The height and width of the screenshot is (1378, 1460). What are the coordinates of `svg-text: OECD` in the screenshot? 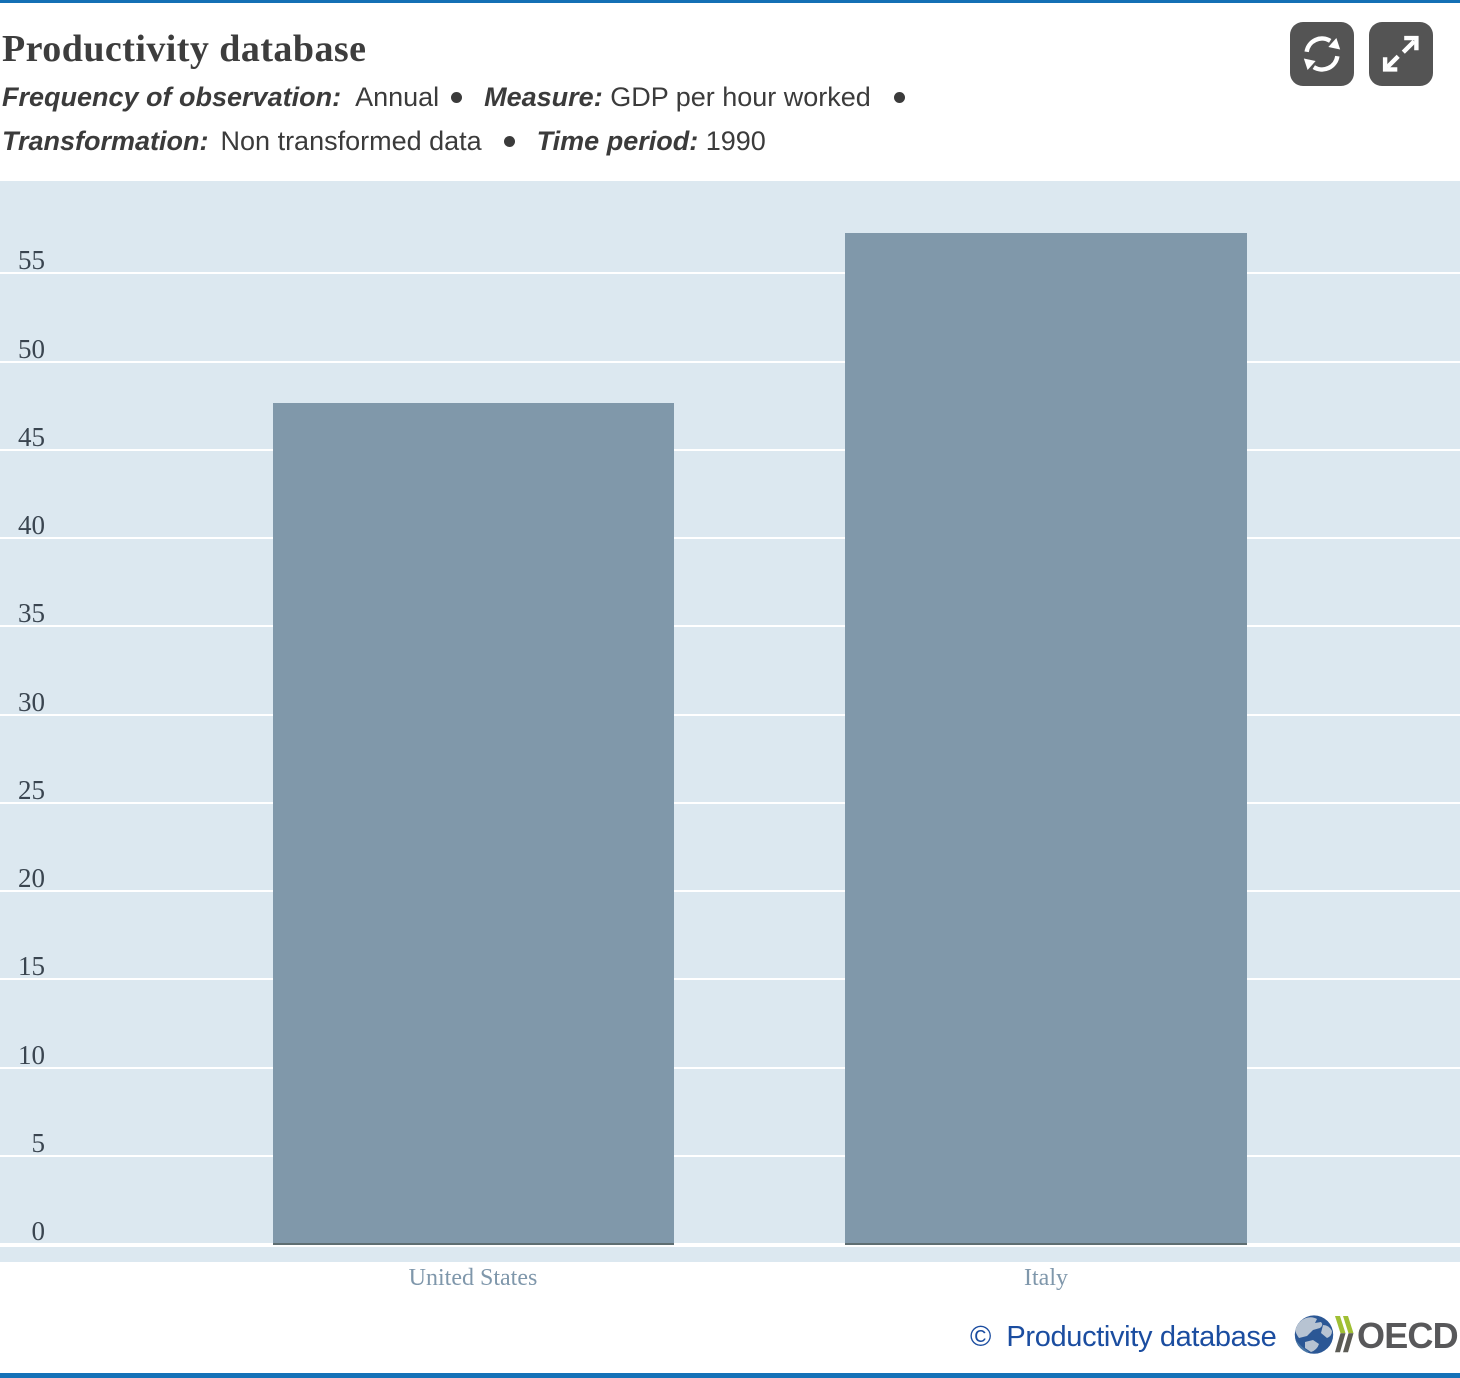 It's located at (1407, 1335).